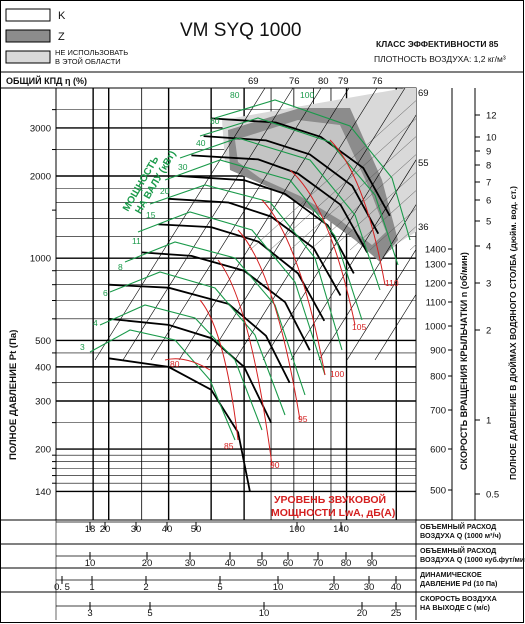 This screenshot has width=525, height=624. Describe the element at coordinates (323, 81) in the screenshot. I see `efficiency-top-label: 80` at that location.